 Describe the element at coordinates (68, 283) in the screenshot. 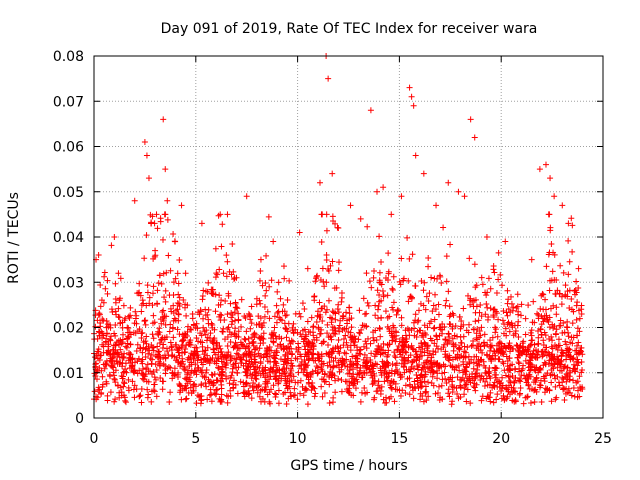

I see `y-tick-label: 0.03` at that location.